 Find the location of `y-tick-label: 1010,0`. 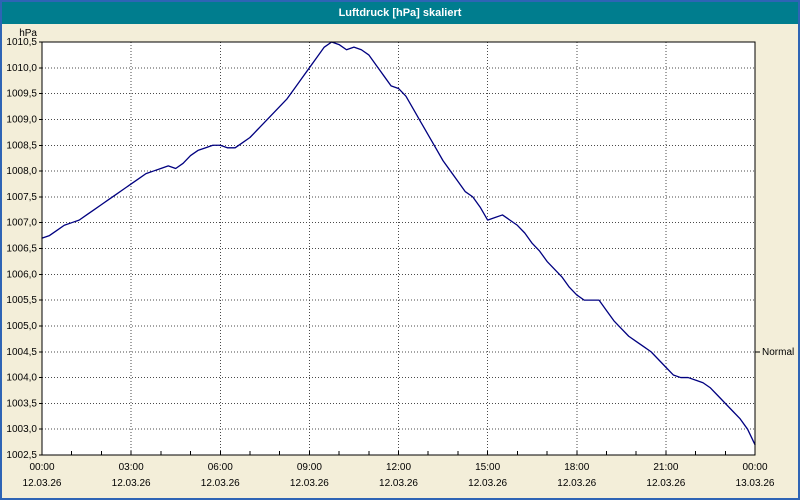

y-tick-label: 1010,0 is located at coordinates (21, 68).